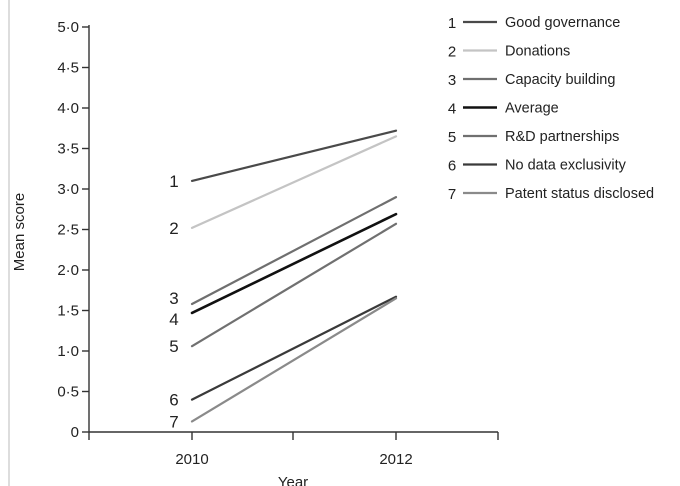 This screenshot has width=680, height=486. What do you see at coordinates (537, 52) in the screenshot?
I see `legend-label: Donations` at bounding box center [537, 52].